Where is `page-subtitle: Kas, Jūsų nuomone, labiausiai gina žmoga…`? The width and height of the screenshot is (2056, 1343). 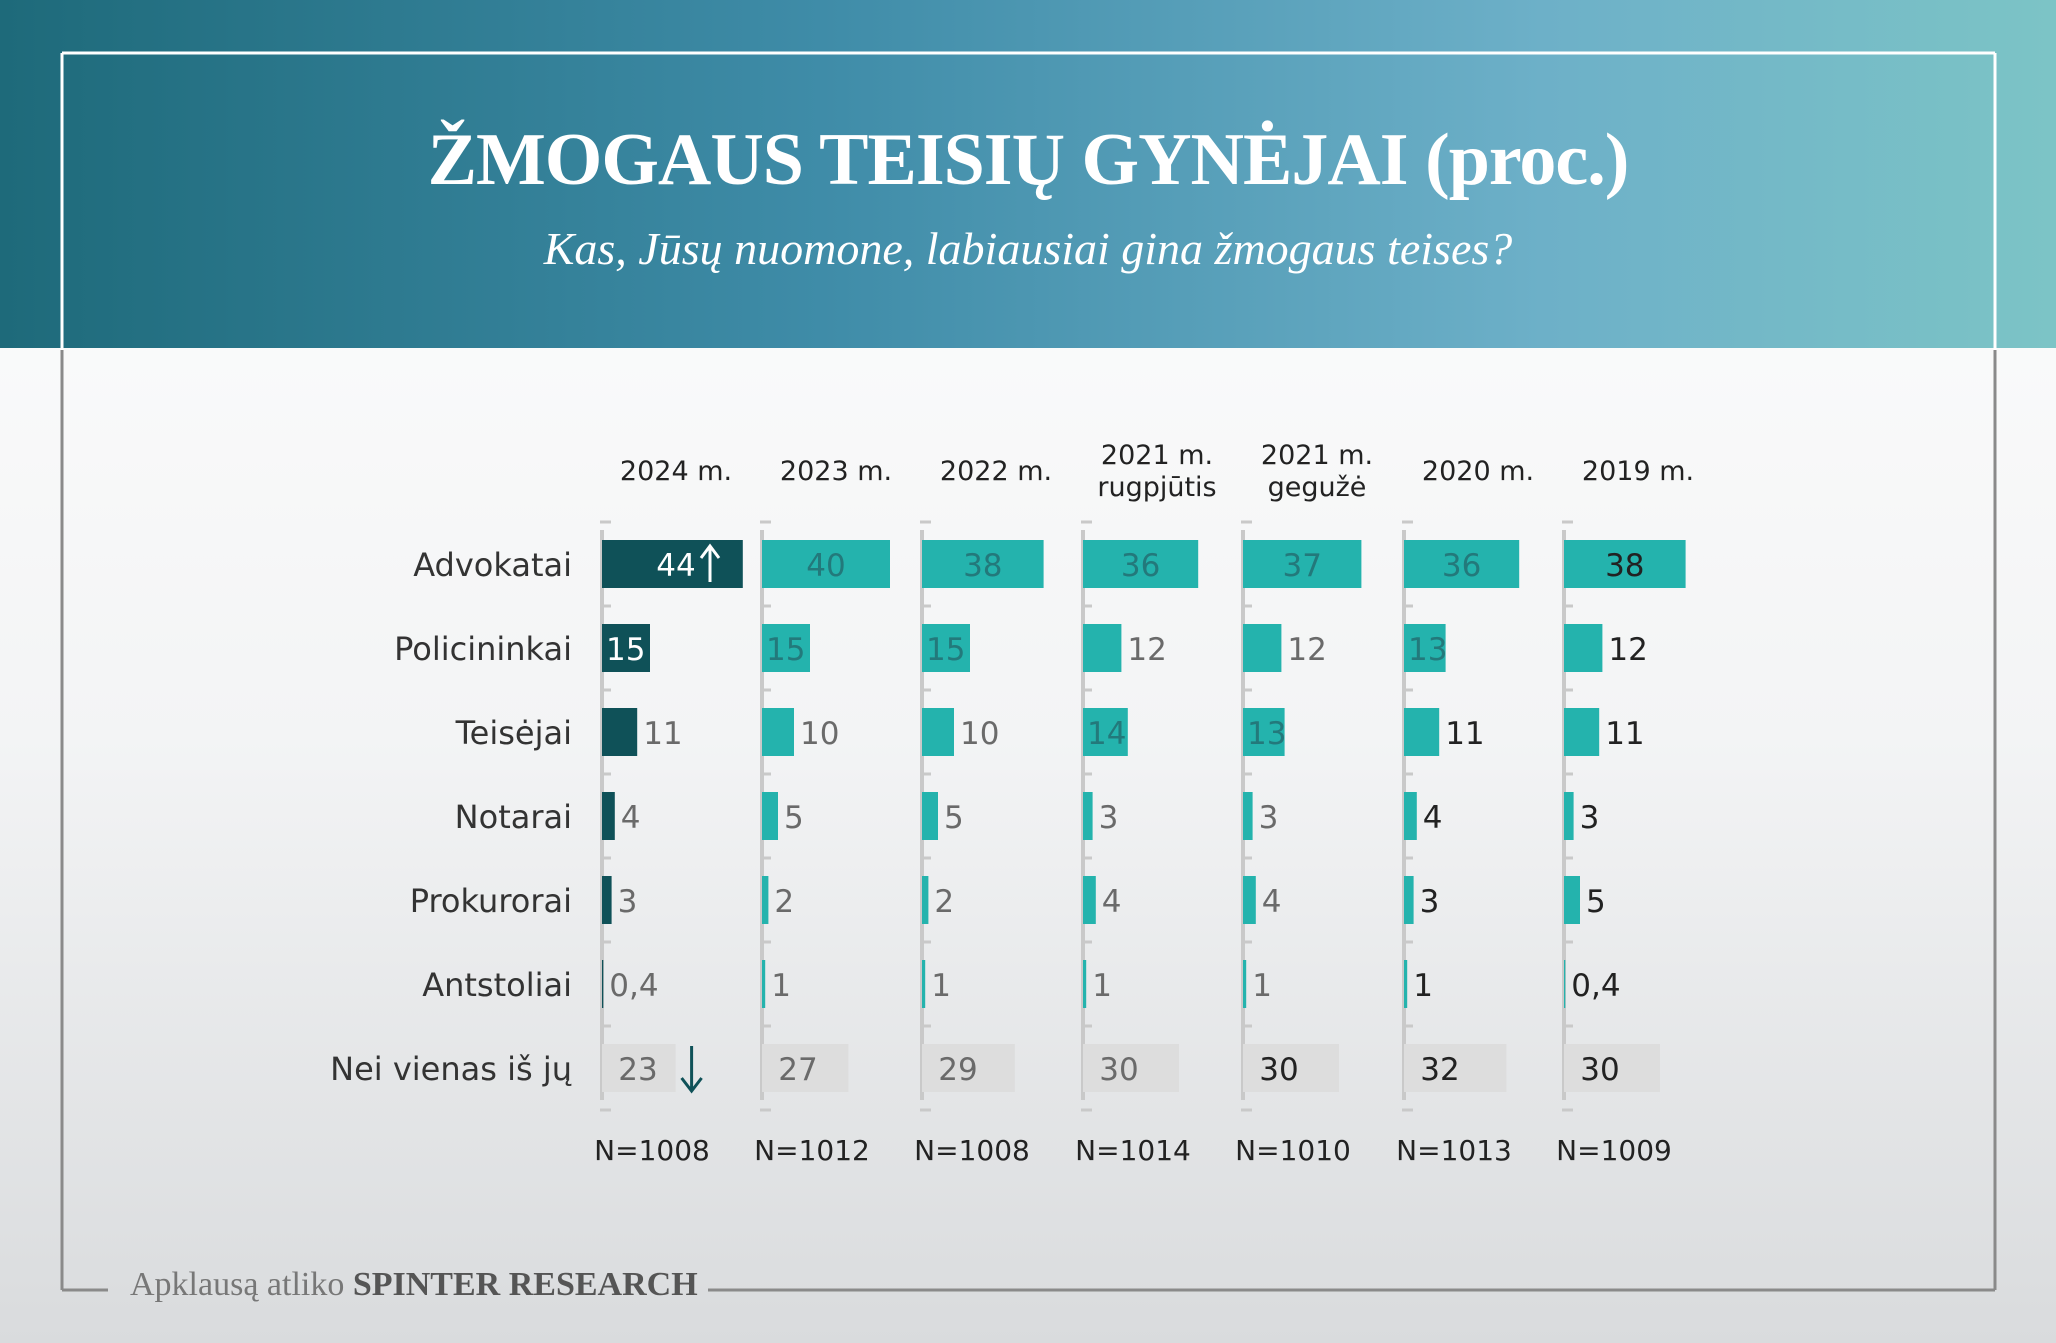
page-subtitle: Kas, Jūsų nuomone, labiausiai gina žmoga… is located at coordinates (1028, 248).